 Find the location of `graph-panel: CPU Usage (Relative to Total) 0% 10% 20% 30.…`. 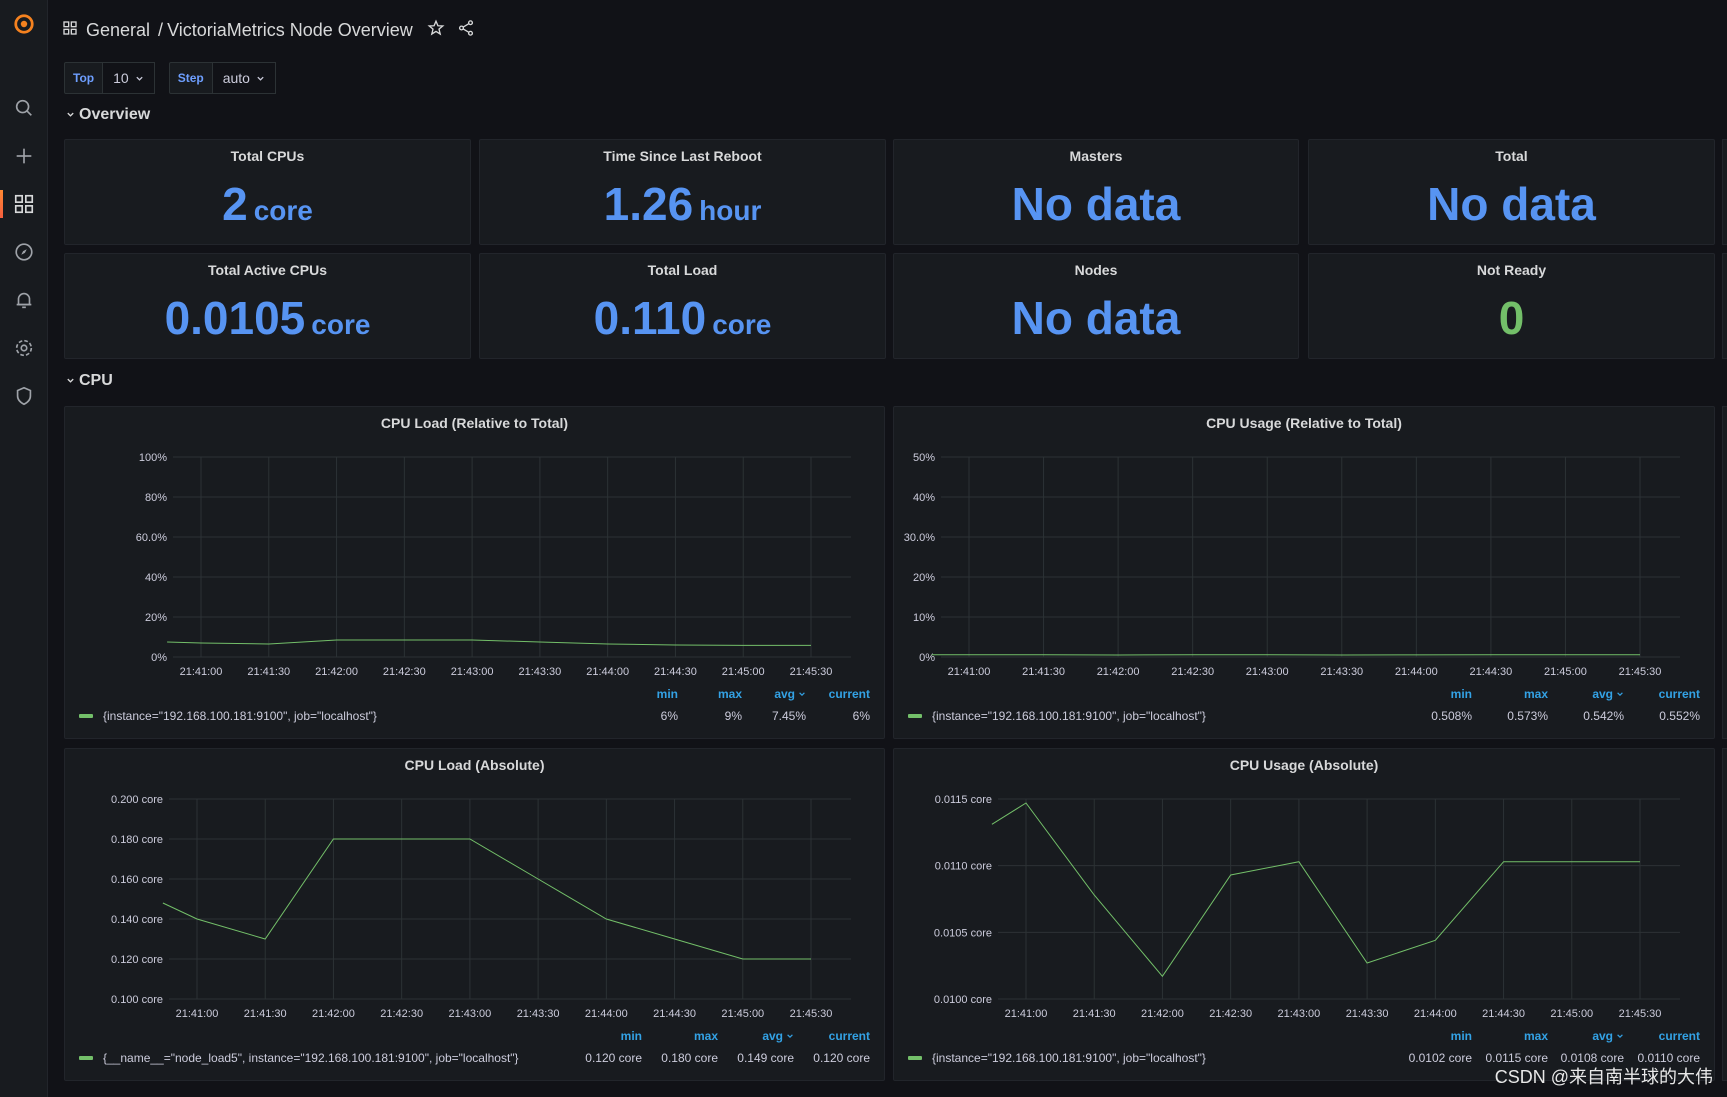

graph-panel: CPU Usage (Relative to Total) 0% 10% 20% 30.… is located at coordinates (1304, 572).